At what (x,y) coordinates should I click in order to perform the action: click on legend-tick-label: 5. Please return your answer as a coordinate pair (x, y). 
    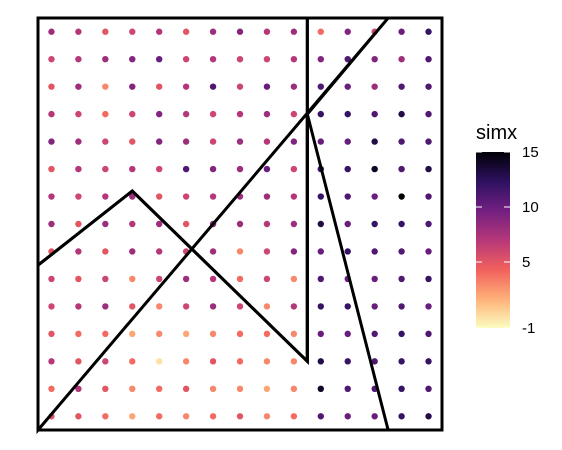
    Looking at the image, I should click on (526, 262).